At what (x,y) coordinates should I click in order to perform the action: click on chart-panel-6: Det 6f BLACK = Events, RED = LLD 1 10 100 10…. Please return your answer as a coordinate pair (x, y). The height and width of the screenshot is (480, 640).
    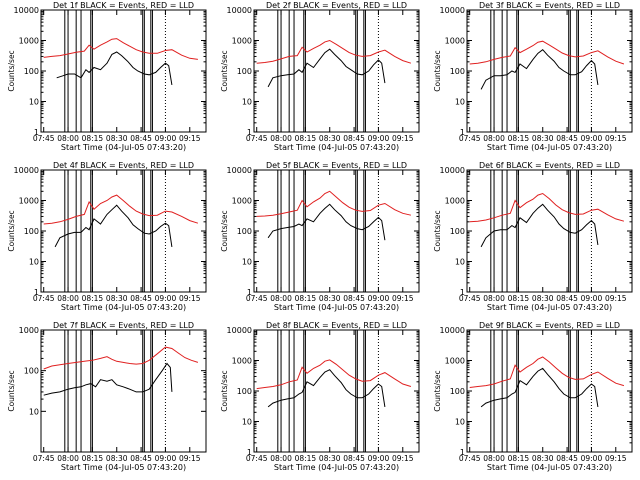
    Looking at the image, I should click on (533, 236).